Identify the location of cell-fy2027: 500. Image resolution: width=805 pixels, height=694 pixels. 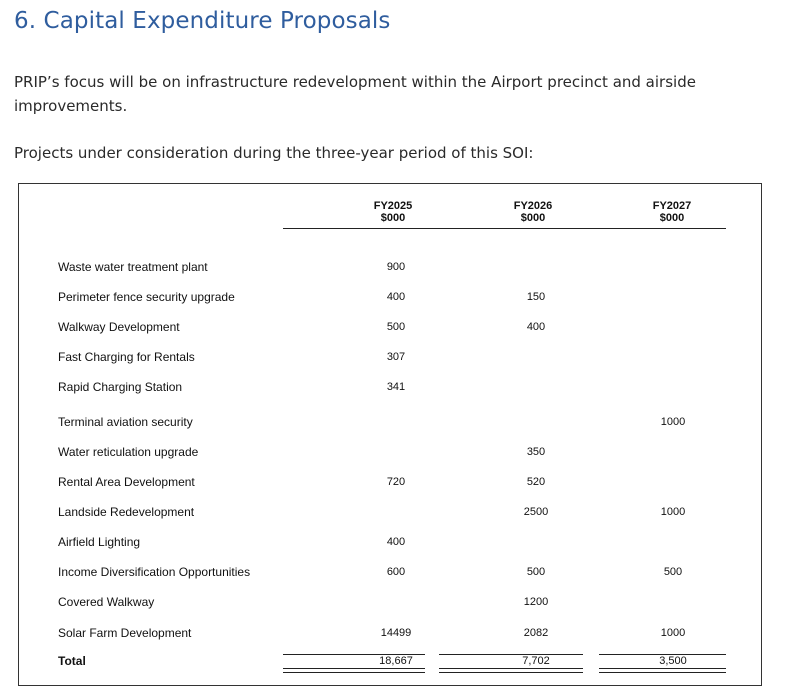
(673, 572).